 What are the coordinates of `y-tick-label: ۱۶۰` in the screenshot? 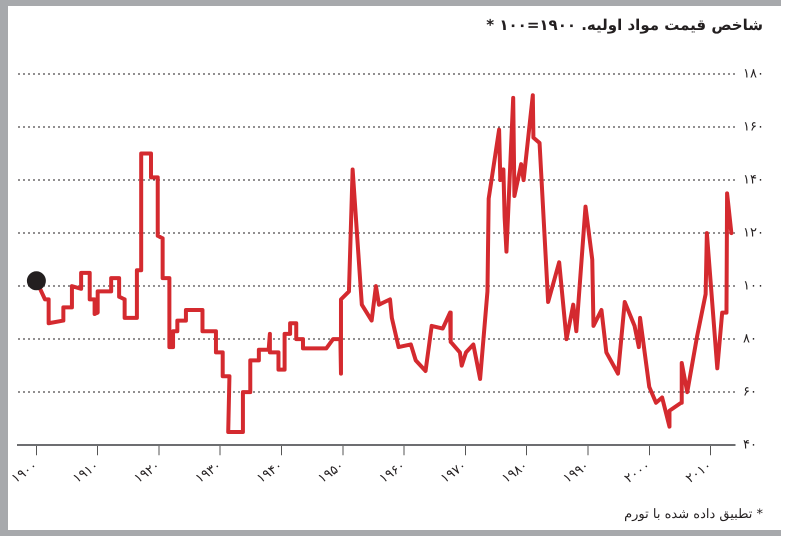 It's located at (753, 126).